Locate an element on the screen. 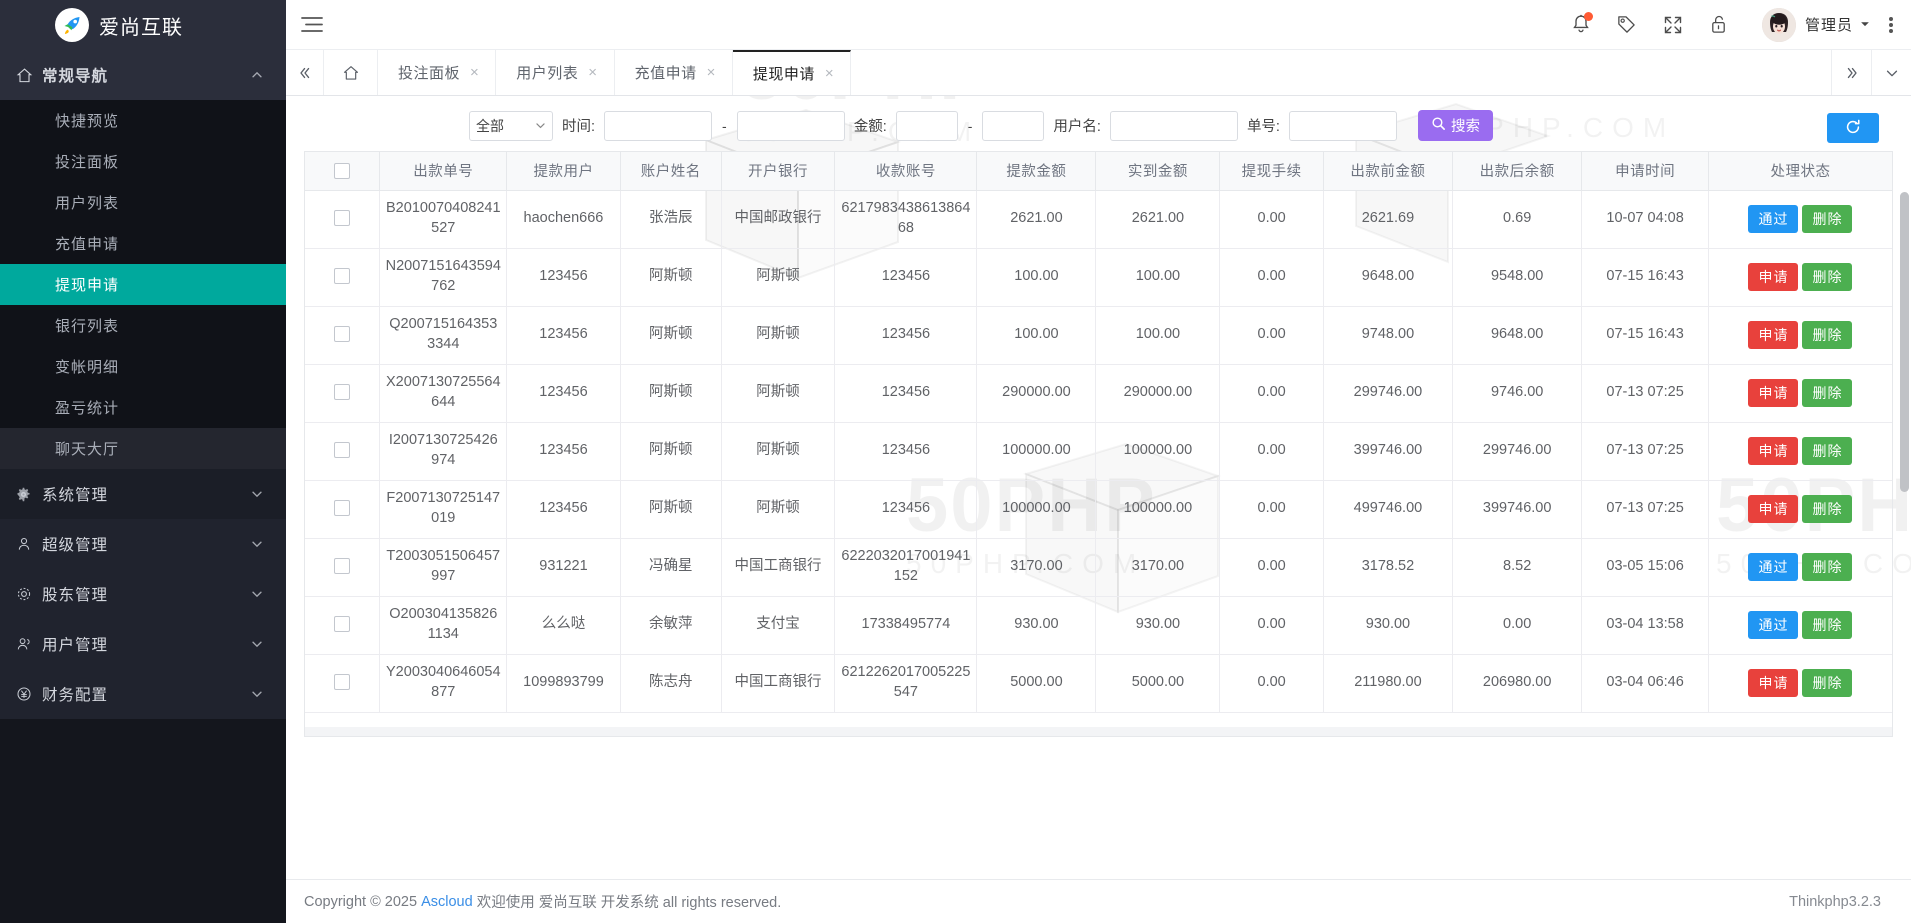  tab-chongzhishenqing: 充值申请 × is located at coordinates (674, 72).